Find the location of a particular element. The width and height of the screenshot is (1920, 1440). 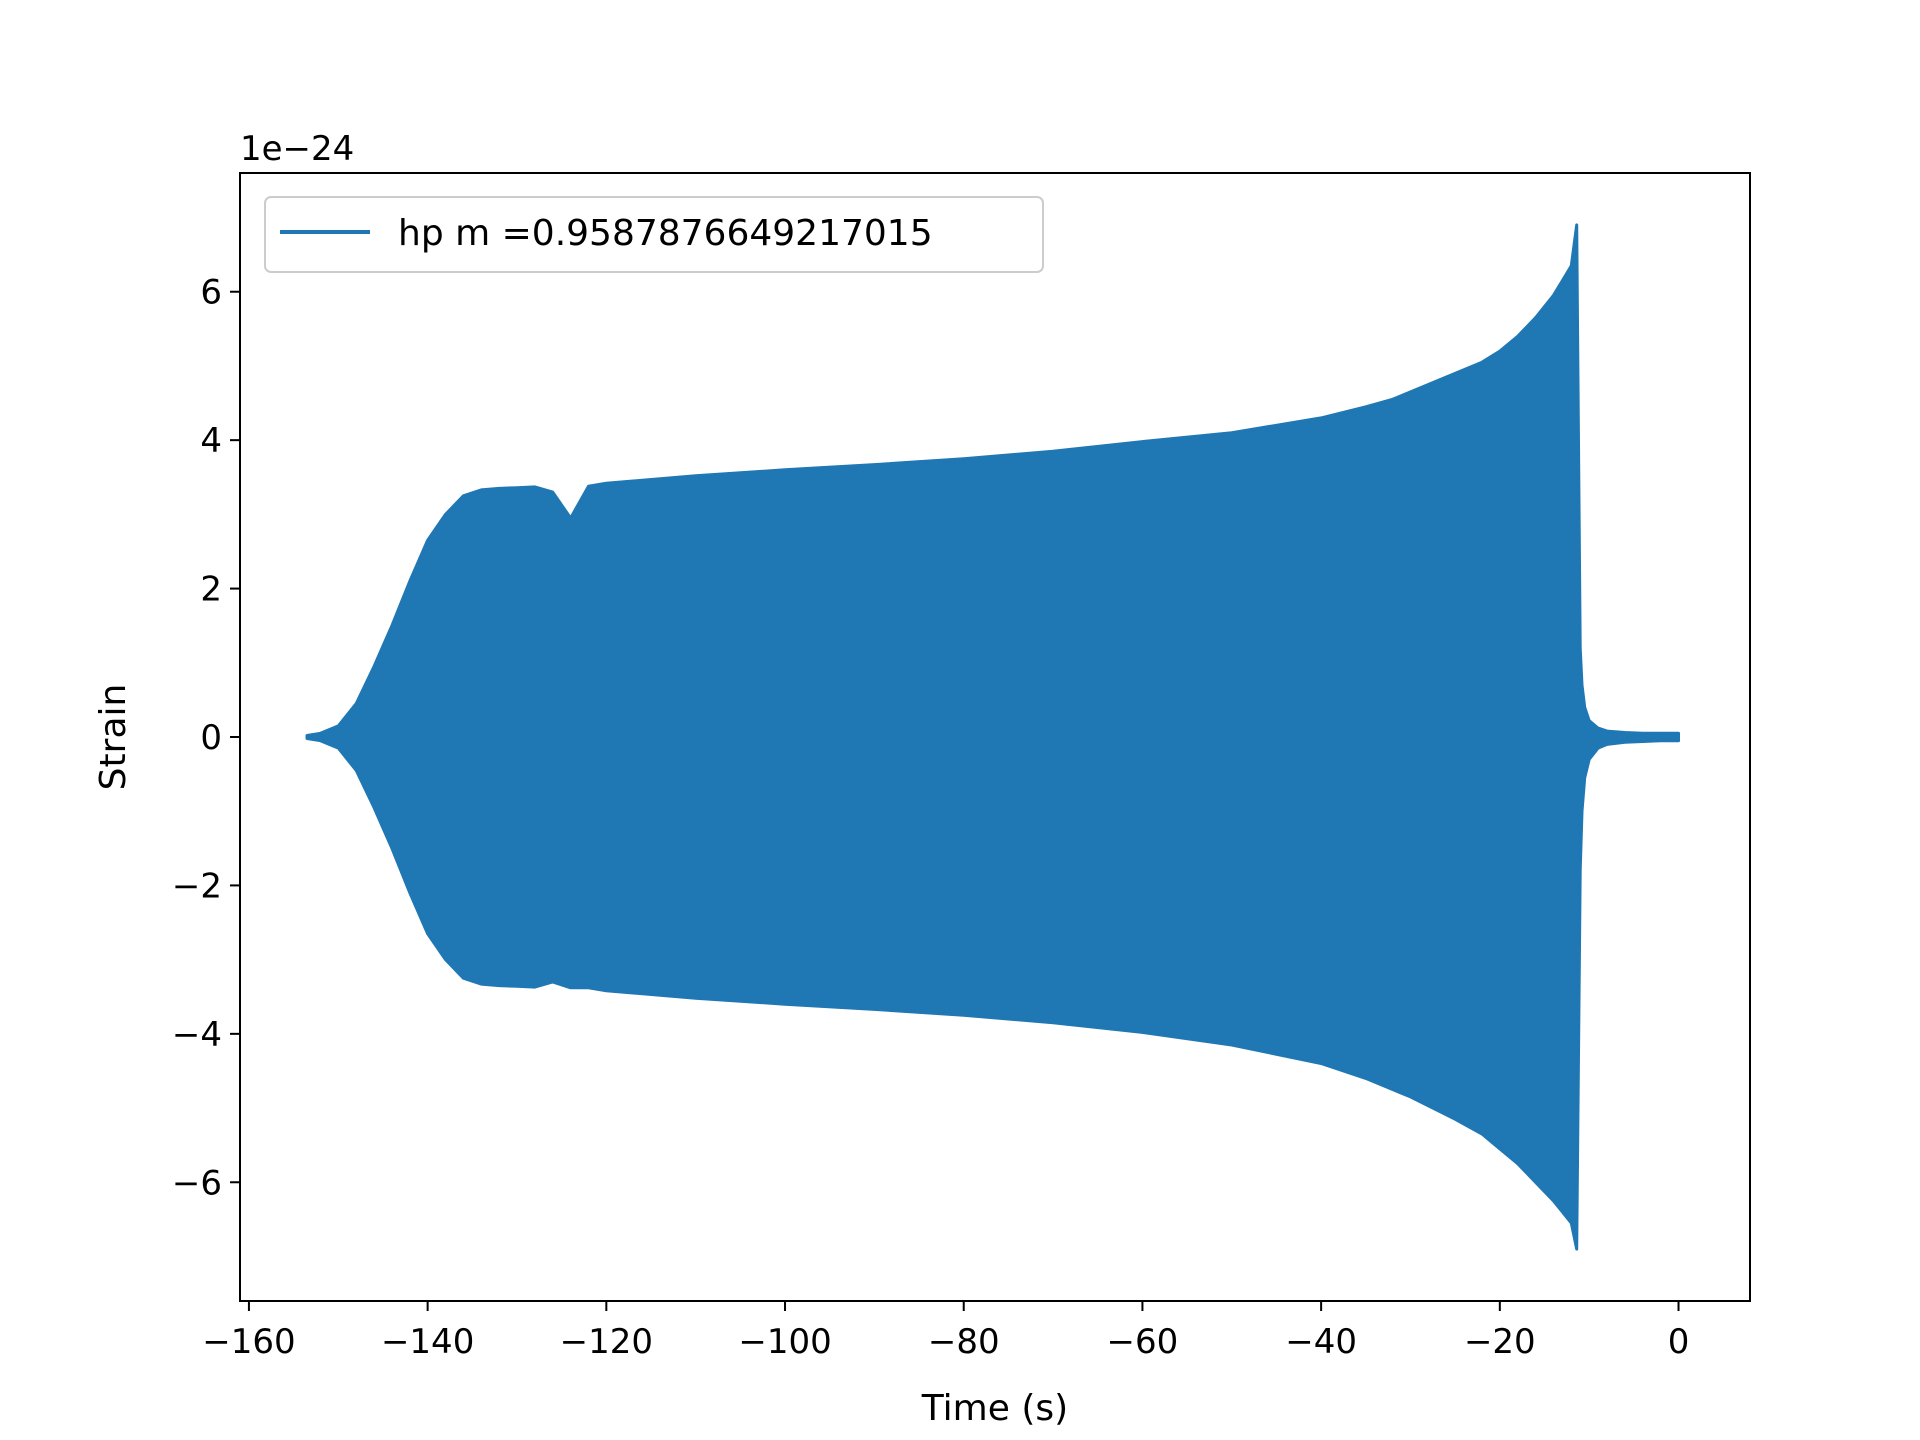

y-tick-label: −4 is located at coordinates (197, 1035).